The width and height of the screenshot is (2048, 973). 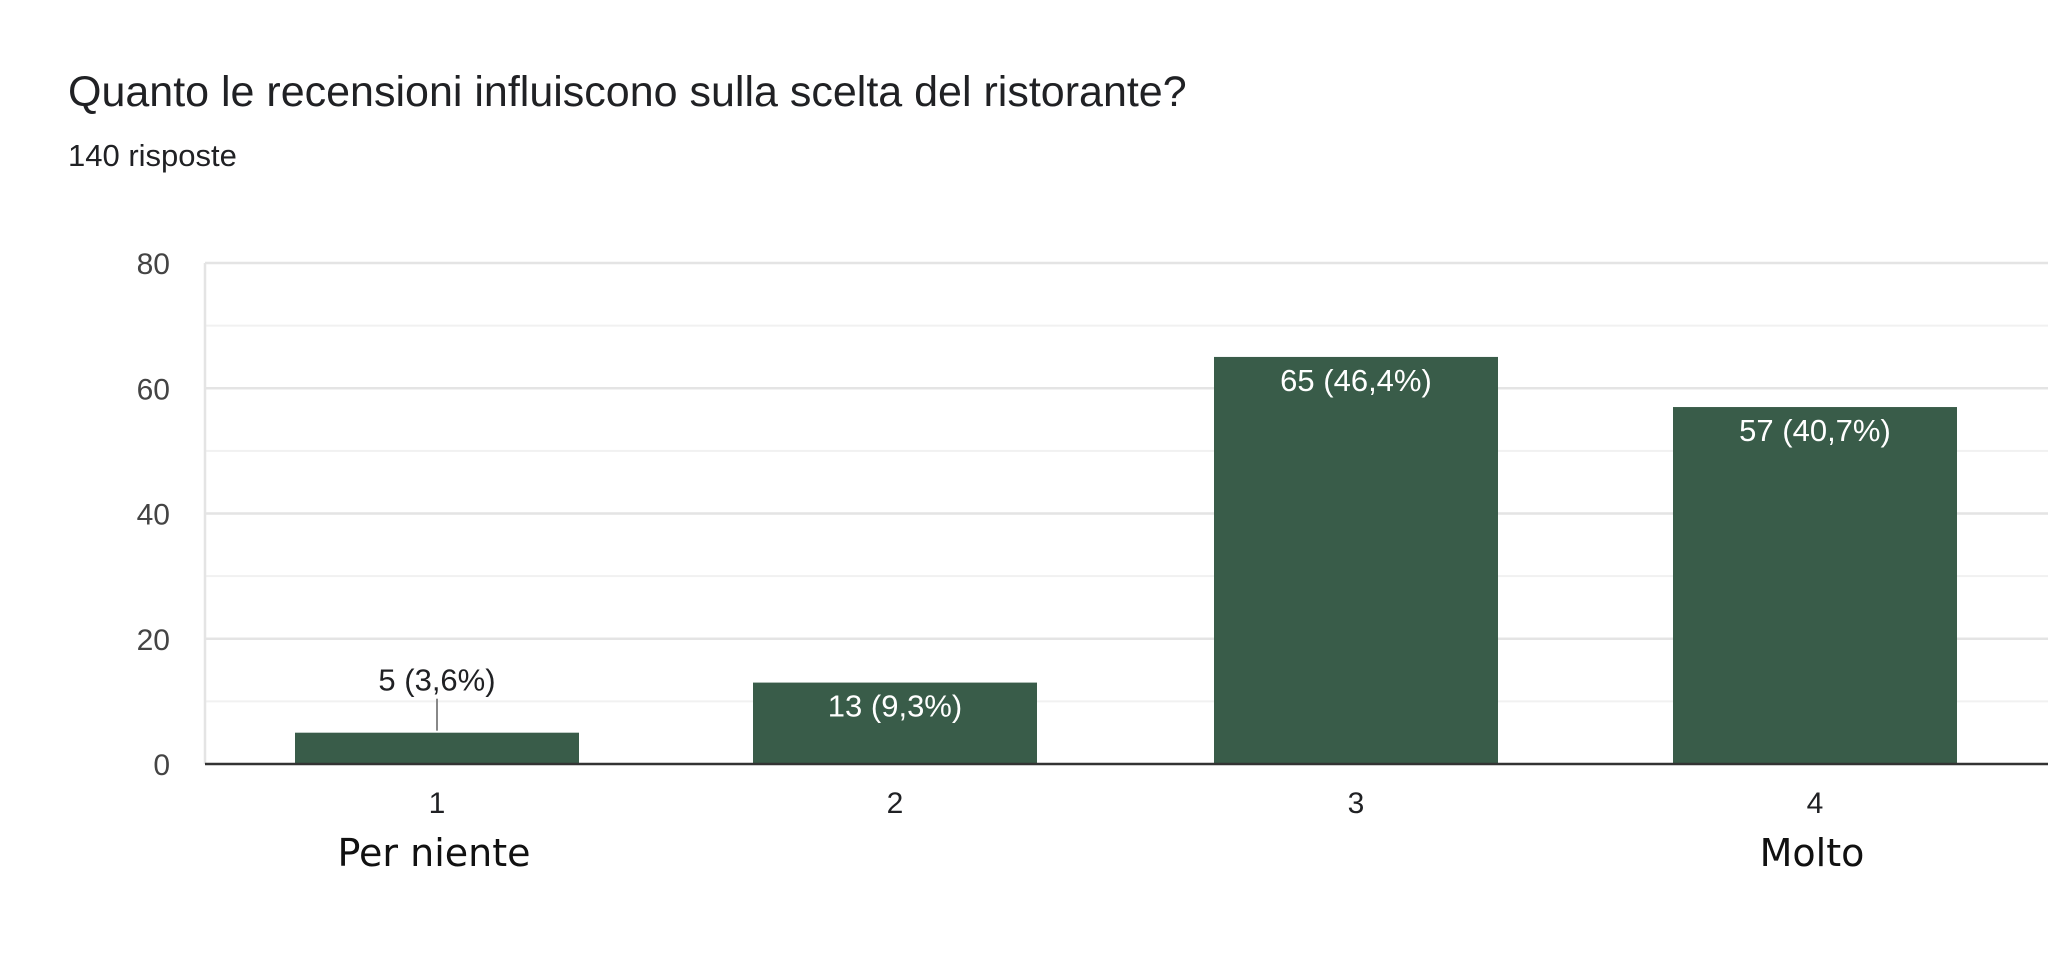 What do you see at coordinates (152, 155) in the screenshot?
I see `response-count: 140 risposte` at bounding box center [152, 155].